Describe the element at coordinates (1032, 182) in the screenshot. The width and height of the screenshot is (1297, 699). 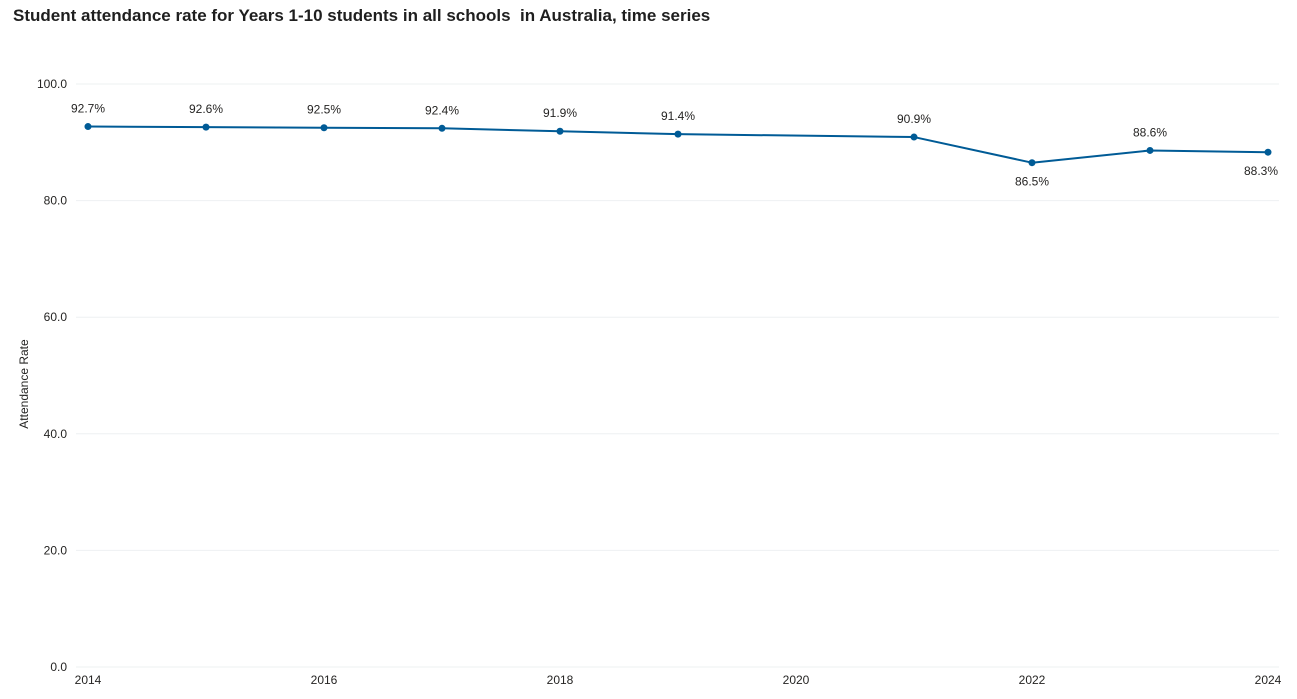
I see `data-label: 86.5%` at that location.